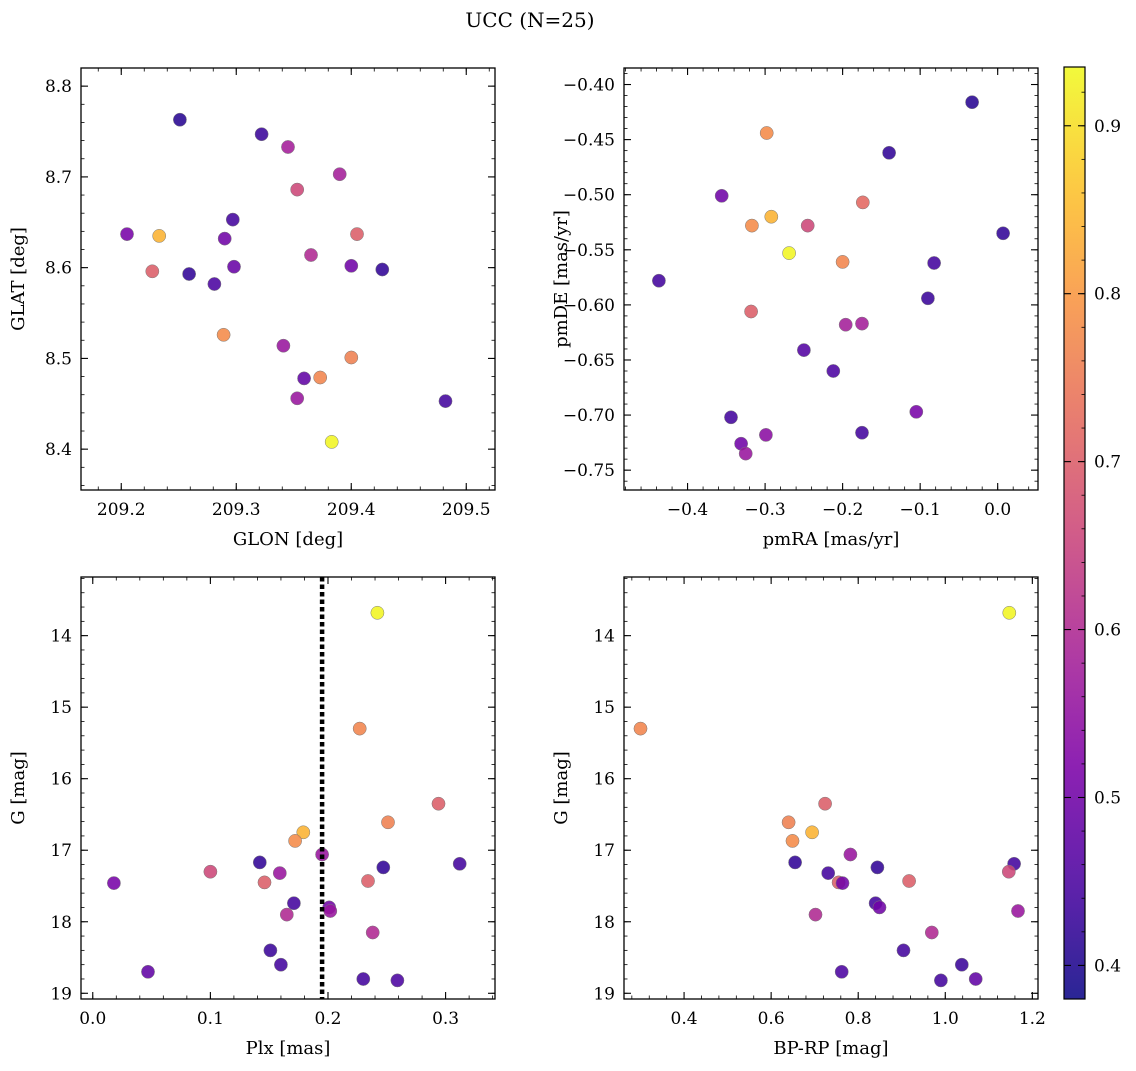 This screenshot has height=1071, width=1136. What do you see at coordinates (1074, 533) in the screenshot?
I see `colorbar-frame` at bounding box center [1074, 533].